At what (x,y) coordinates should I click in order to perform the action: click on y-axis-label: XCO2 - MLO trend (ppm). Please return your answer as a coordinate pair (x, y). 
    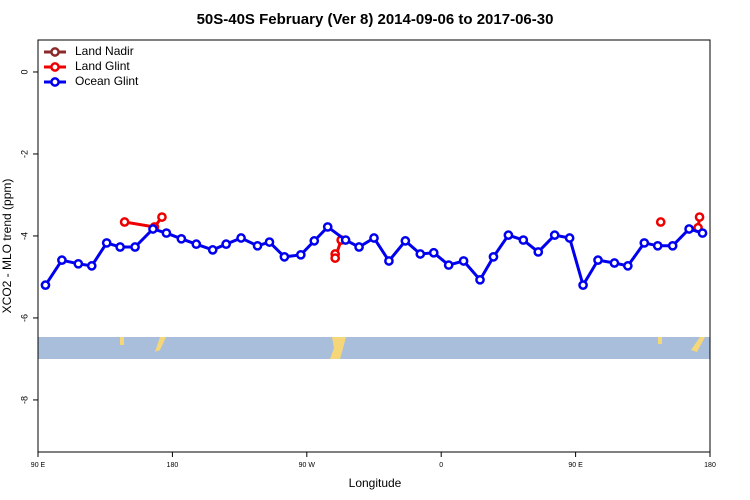
    Looking at the image, I should click on (7, 246).